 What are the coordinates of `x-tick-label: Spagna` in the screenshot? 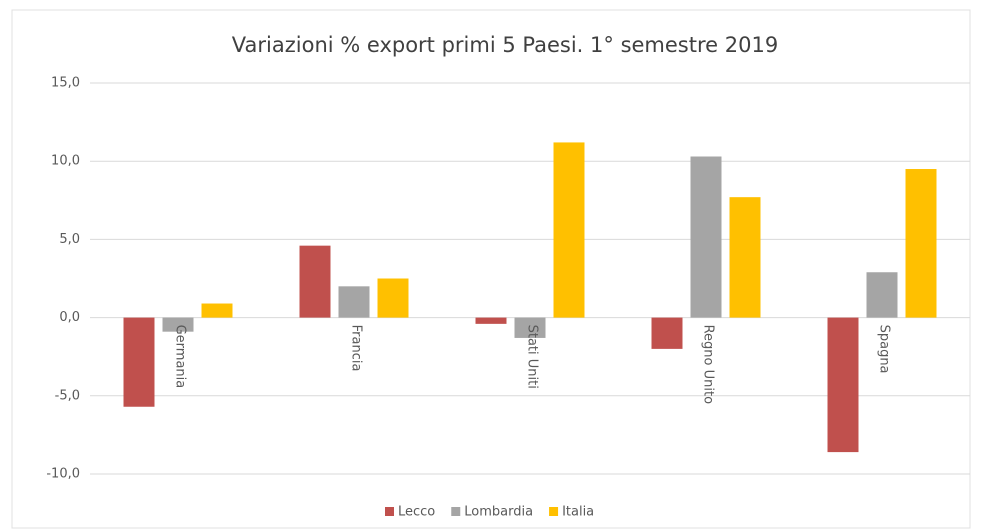 It's located at (884, 349).